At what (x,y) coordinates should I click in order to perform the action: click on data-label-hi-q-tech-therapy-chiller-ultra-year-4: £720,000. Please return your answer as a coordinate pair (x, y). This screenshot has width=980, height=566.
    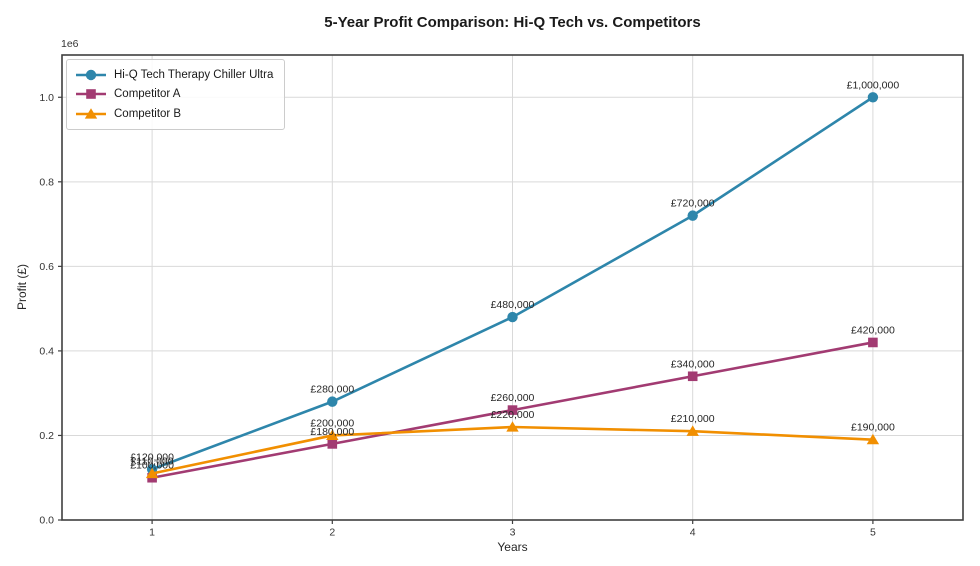
    Looking at the image, I should click on (693, 204).